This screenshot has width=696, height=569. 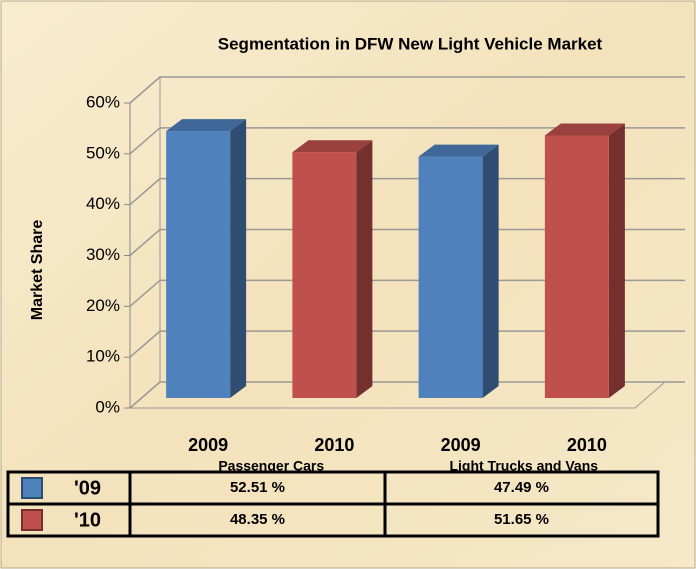 I want to click on y-tick-label: 60%, so click(x=103, y=101).